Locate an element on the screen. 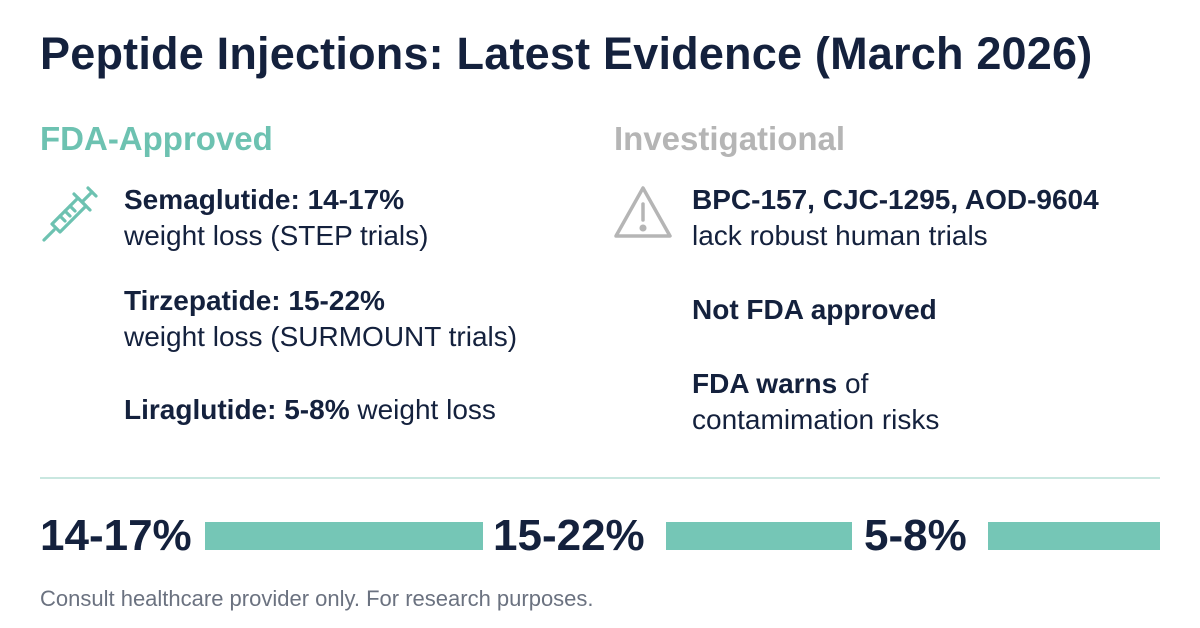 Image resolution: width=1200 pixels, height=628 pixels. item-detail: of is located at coordinates (857, 383).